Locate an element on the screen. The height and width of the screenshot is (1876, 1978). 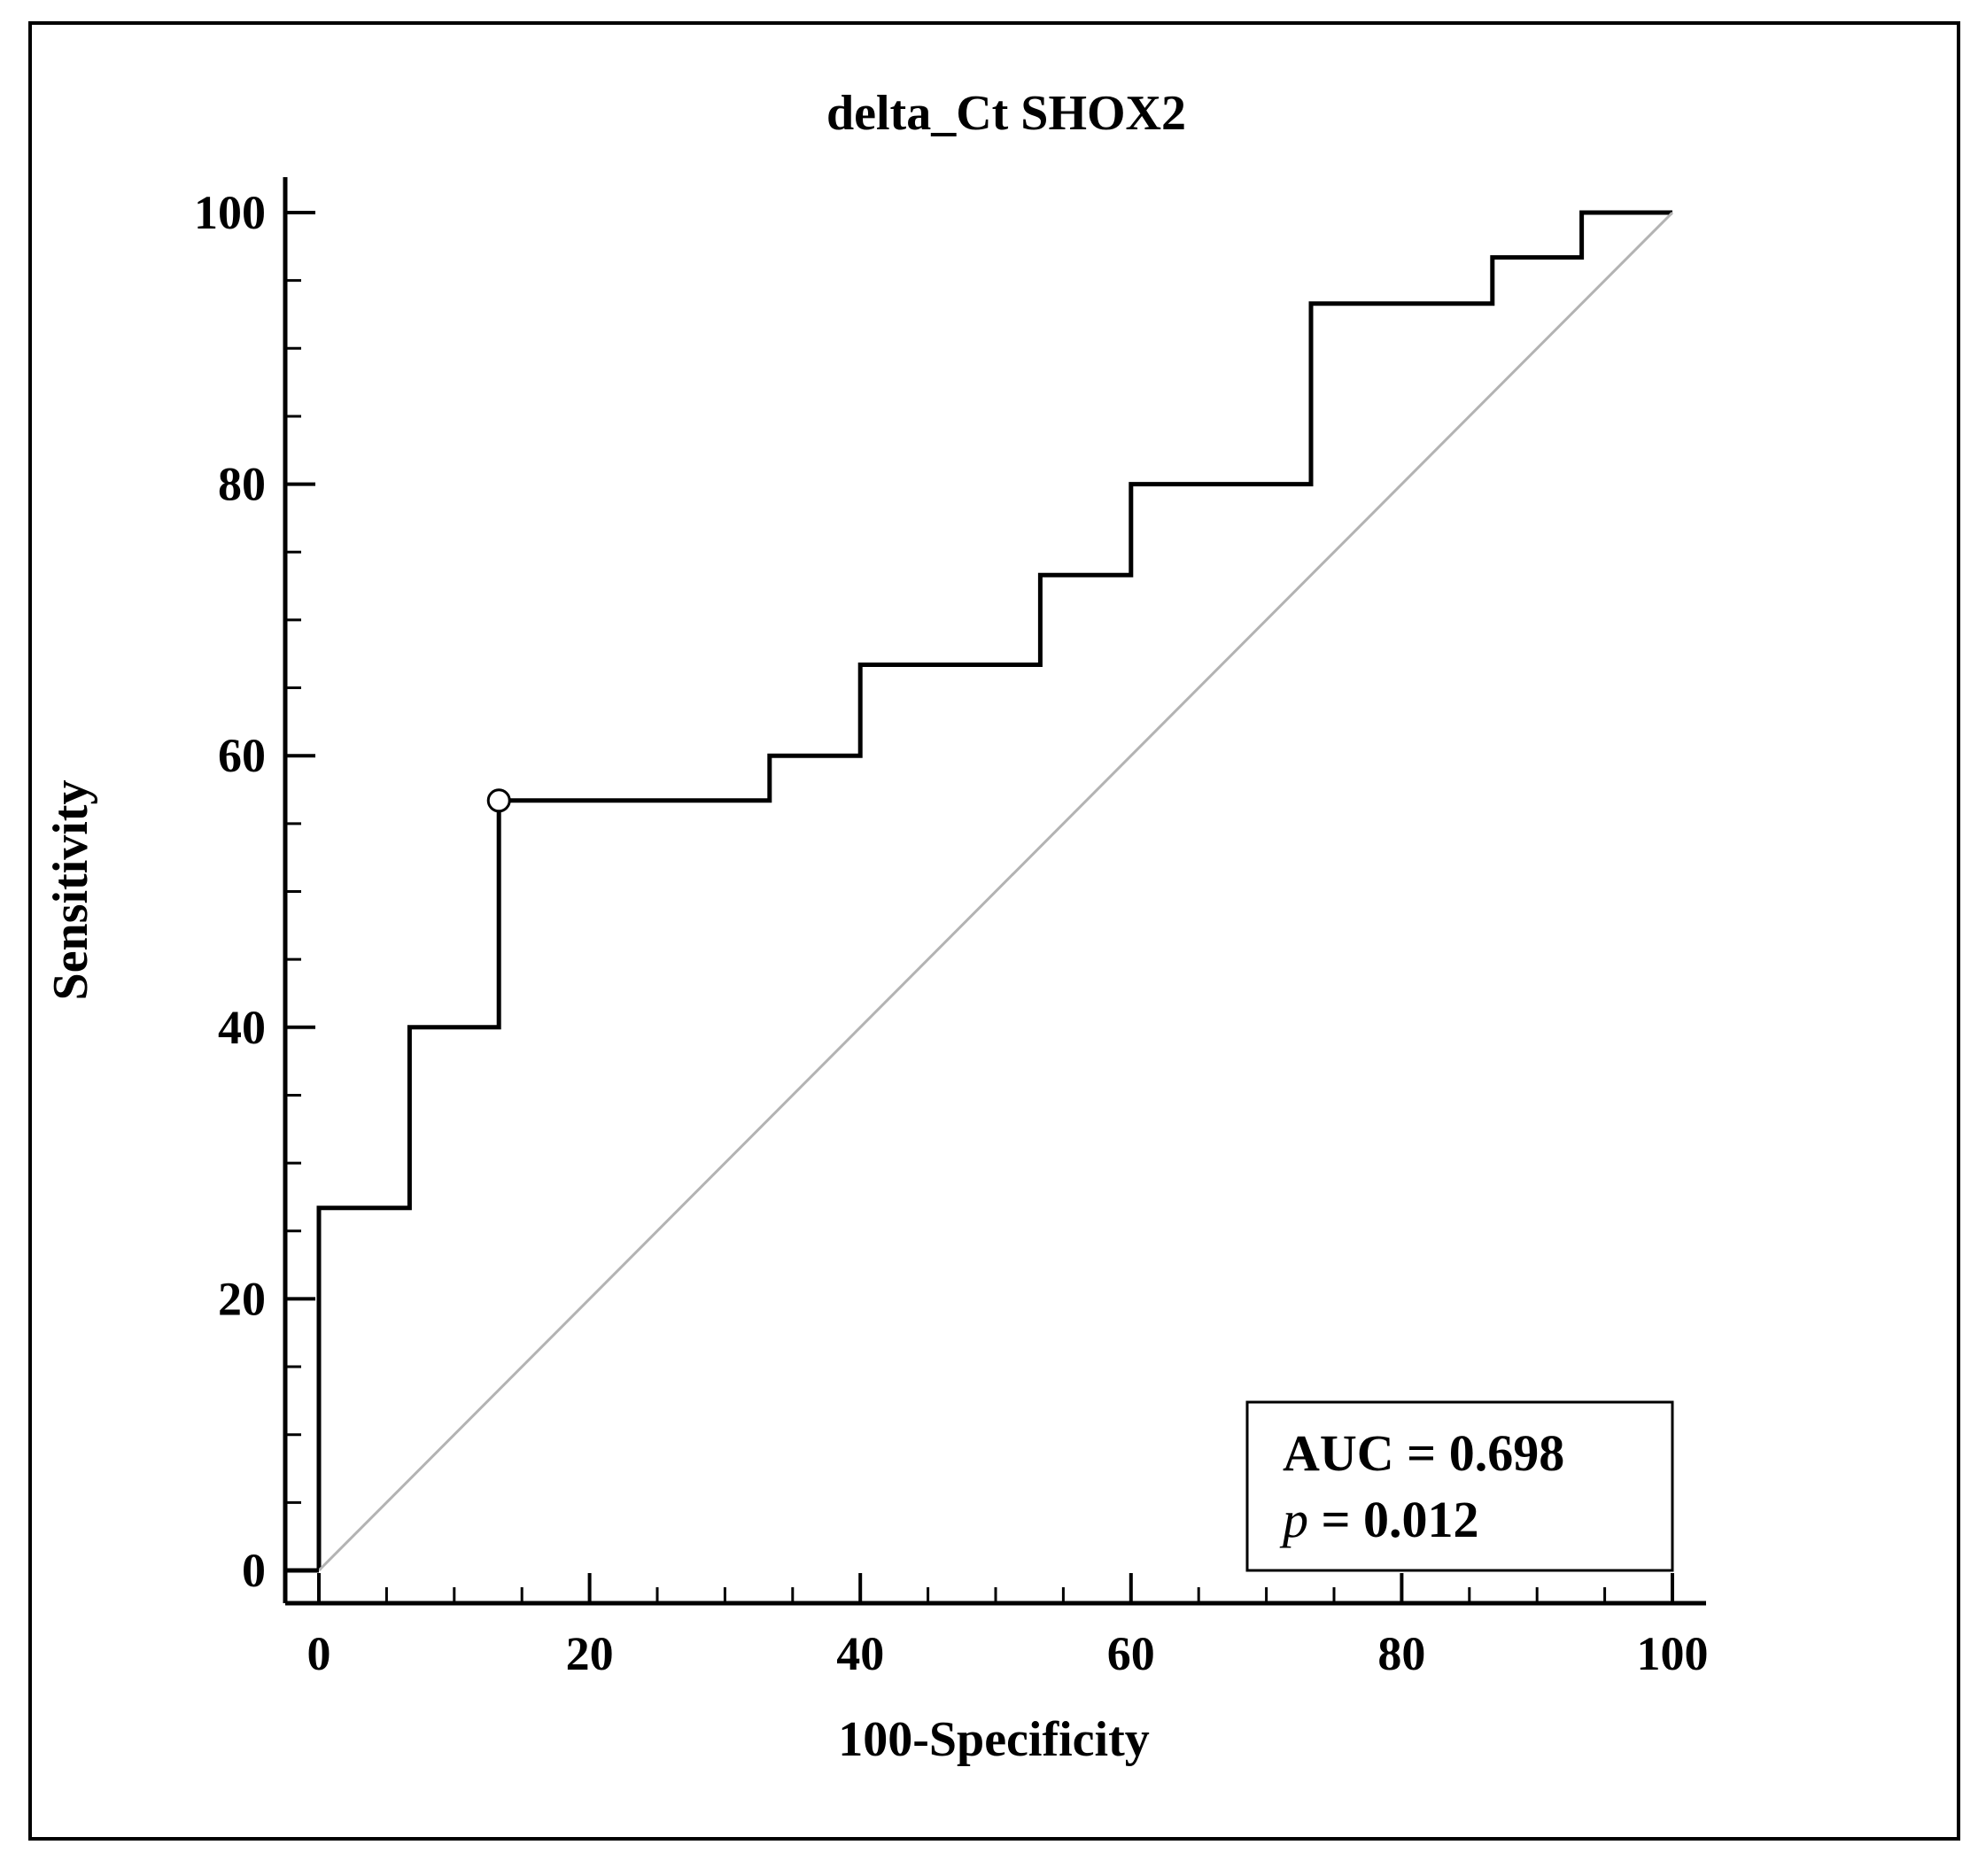
chart-title: delta_Ct SHOX2 is located at coordinates (1006, 113).